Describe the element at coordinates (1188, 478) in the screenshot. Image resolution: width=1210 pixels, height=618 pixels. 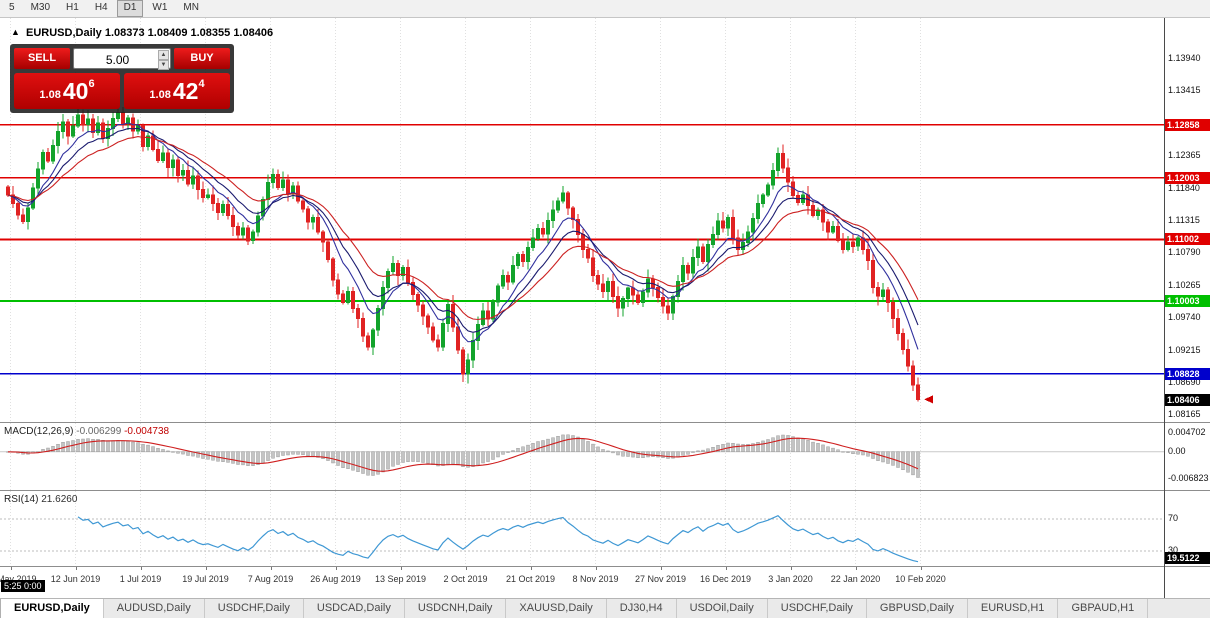
I see `macd-axis-label: -0.006823` at that location.